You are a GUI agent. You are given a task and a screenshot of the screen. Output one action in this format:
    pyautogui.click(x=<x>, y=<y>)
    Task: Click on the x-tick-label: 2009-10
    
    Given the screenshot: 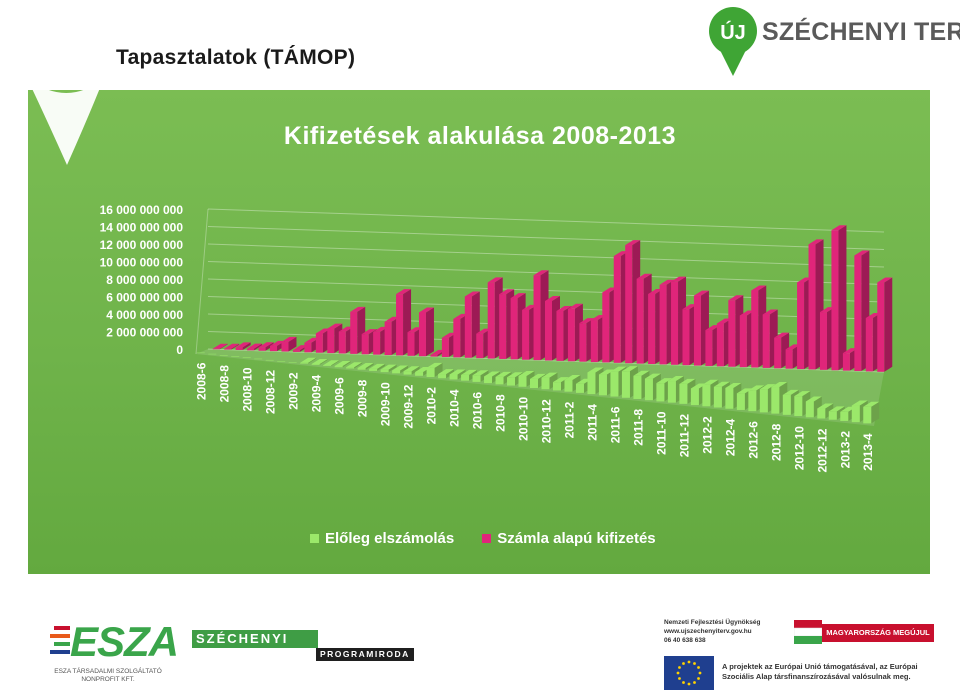 What is the action you would take?
    pyautogui.click(x=386, y=404)
    